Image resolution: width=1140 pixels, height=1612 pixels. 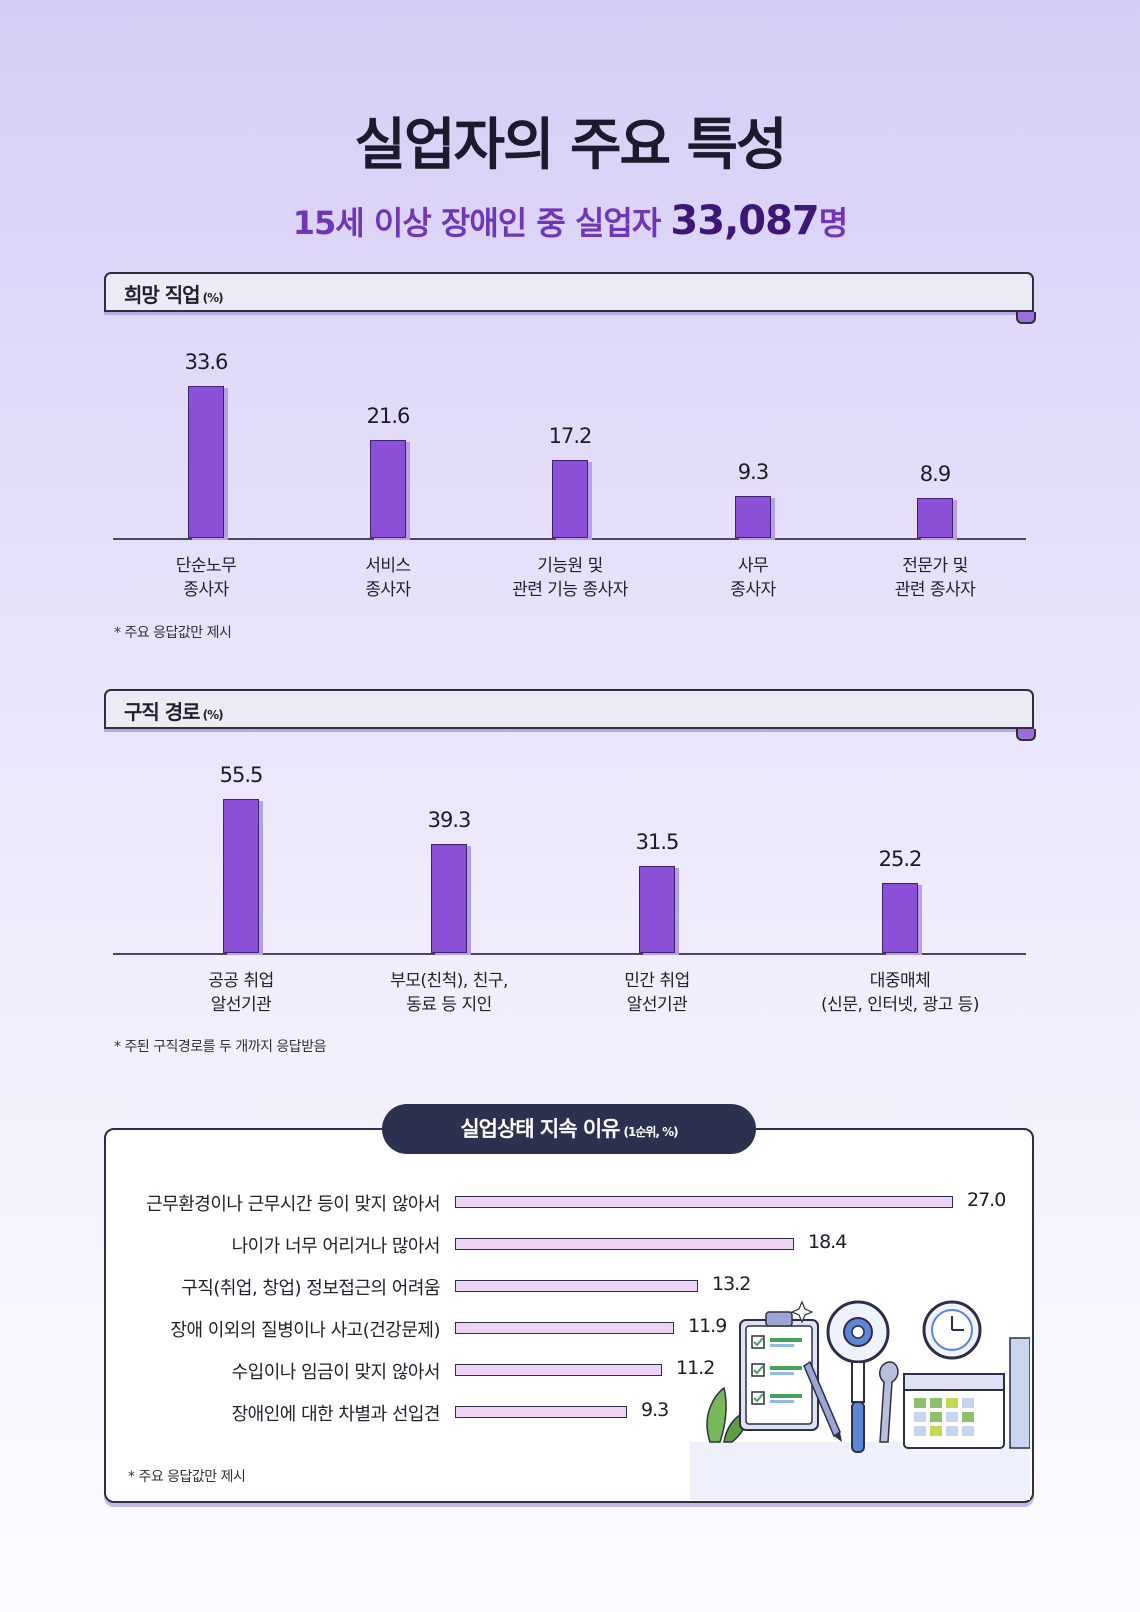 What do you see at coordinates (651, 1132) in the screenshot?
I see `section-unit: (1순위, %)` at bounding box center [651, 1132].